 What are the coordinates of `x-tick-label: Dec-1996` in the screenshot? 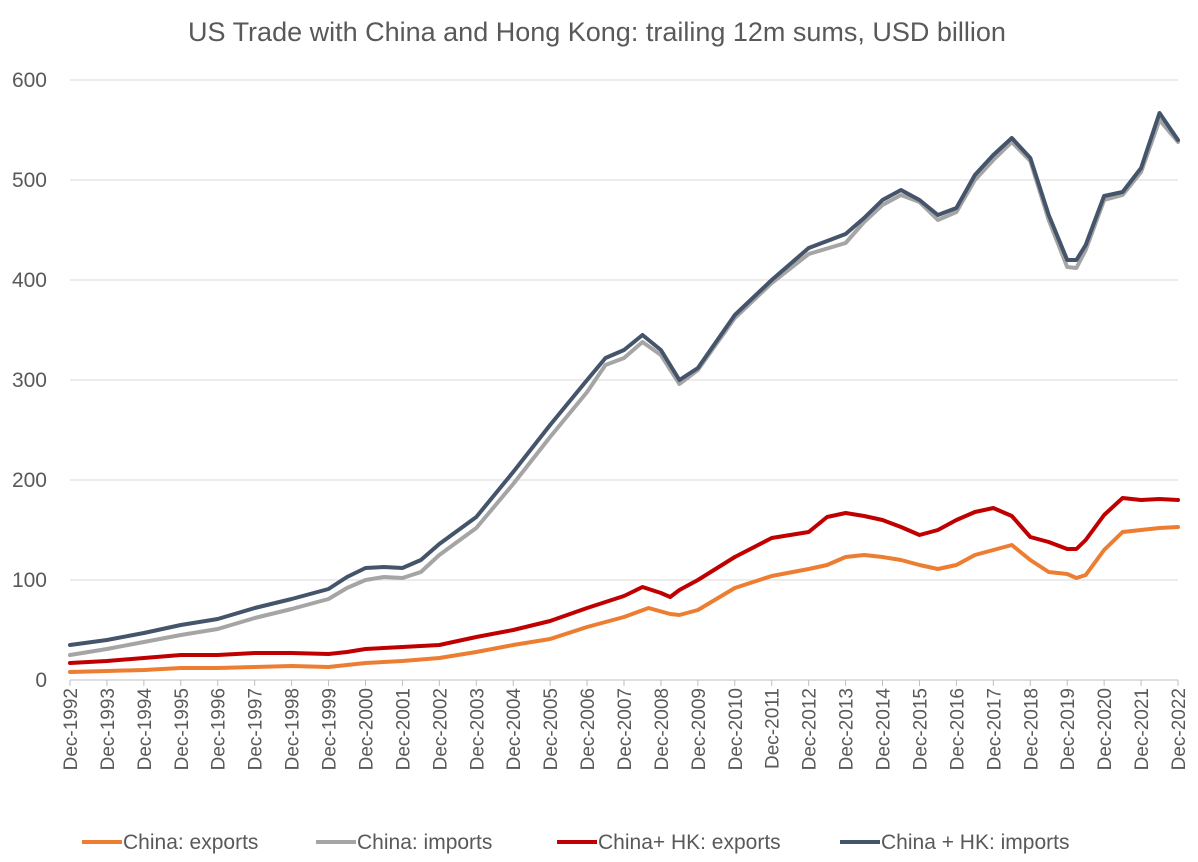 It's located at (219, 729).